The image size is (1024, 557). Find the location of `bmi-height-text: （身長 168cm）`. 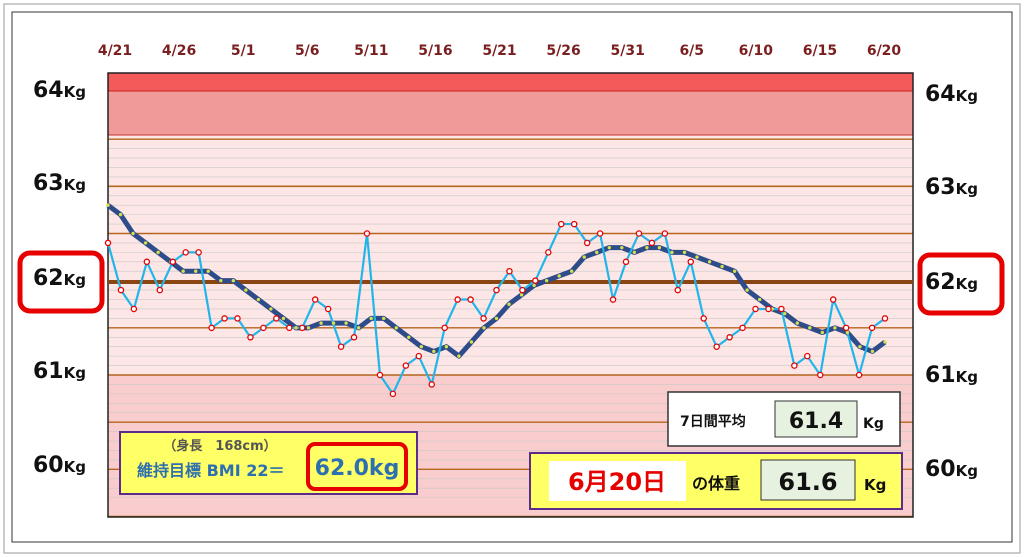

bmi-height-text: （身長 168cm） is located at coordinates (219, 446).